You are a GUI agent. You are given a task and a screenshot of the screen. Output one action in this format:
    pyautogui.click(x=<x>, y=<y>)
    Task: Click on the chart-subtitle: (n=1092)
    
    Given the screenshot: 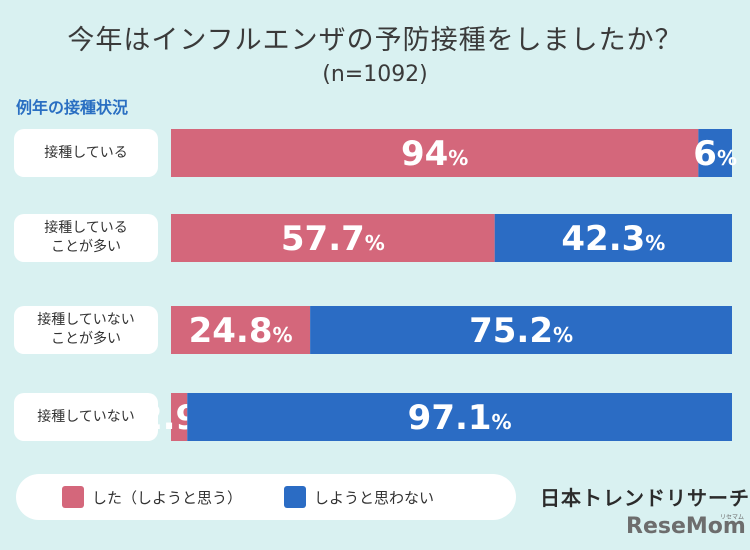 What is the action you would take?
    pyautogui.click(x=375, y=74)
    